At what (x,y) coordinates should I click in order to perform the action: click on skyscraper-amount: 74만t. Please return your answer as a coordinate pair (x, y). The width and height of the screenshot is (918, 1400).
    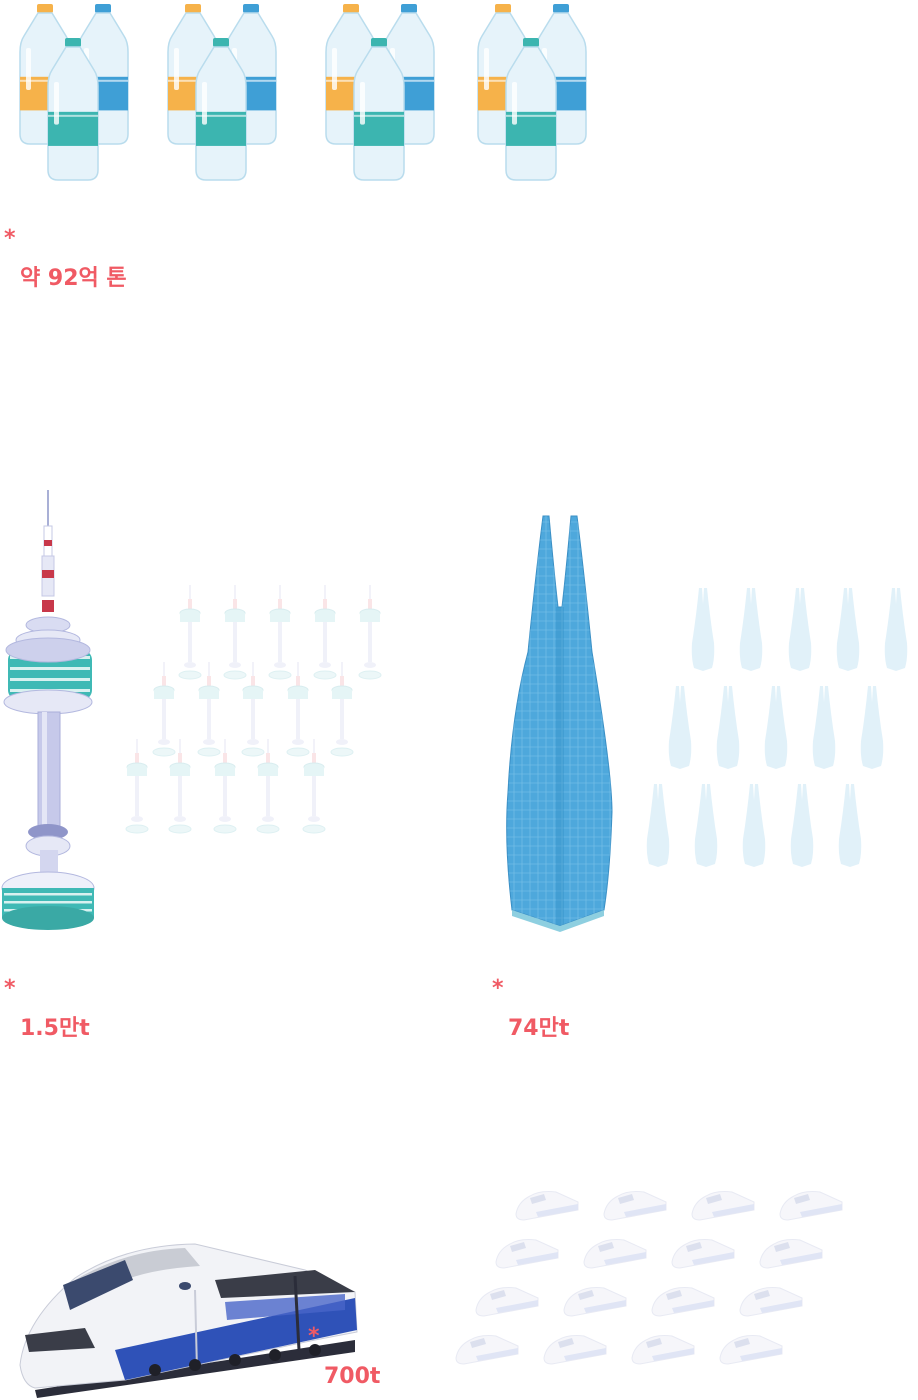
    Looking at the image, I should click on (539, 1028).